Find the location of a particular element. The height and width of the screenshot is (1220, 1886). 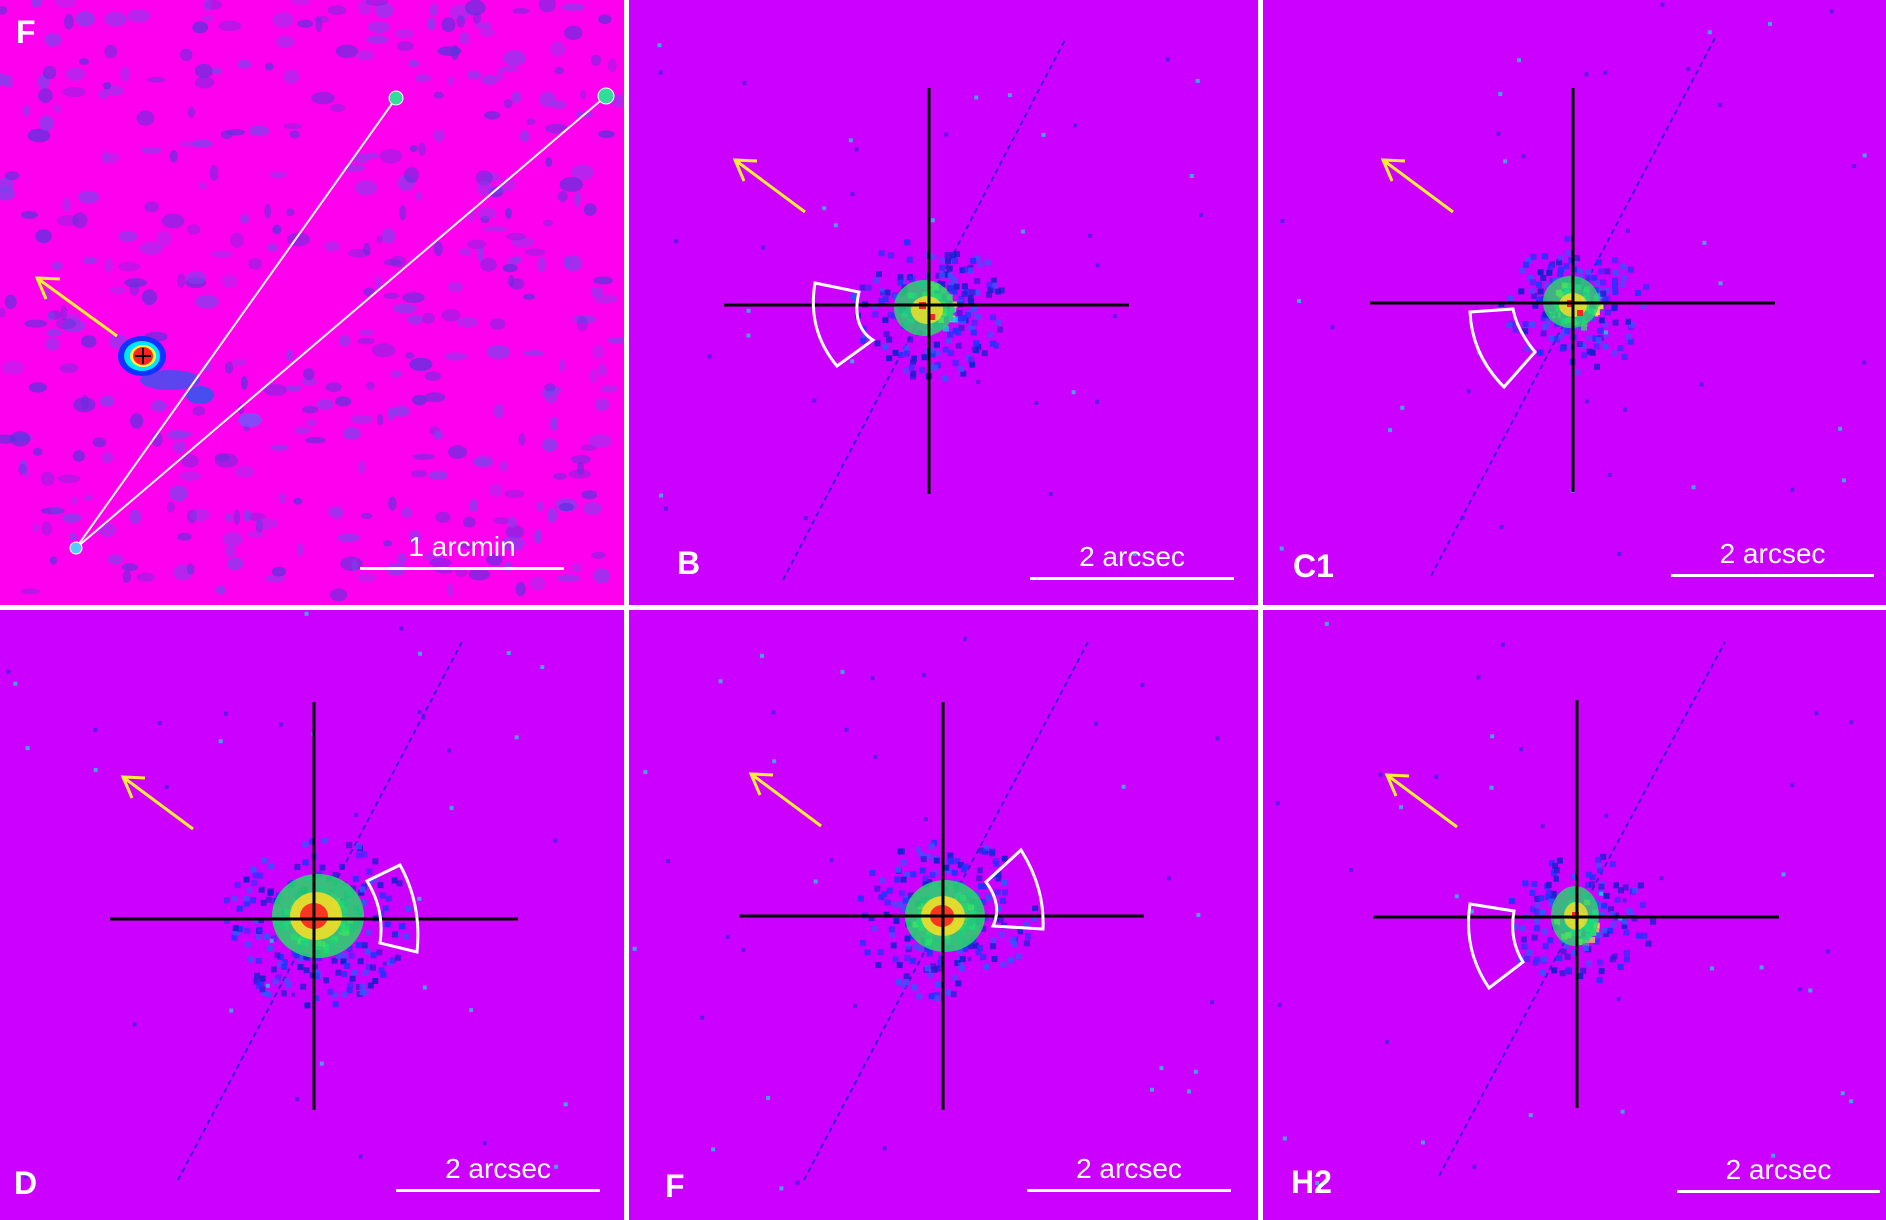

panel-label: H2 is located at coordinates (1311, 1182).